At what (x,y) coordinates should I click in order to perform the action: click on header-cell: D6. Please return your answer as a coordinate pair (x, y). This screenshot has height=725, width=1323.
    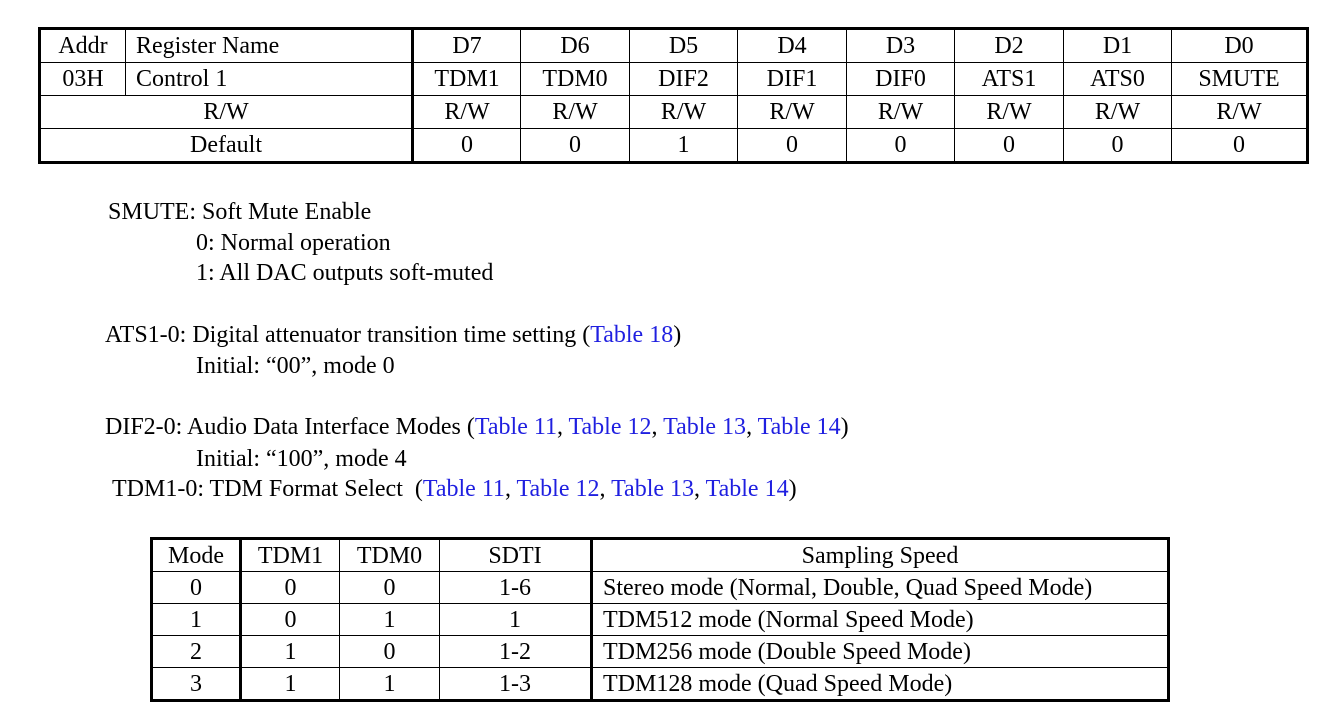
    Looking at the image, I should click on (575, 45).